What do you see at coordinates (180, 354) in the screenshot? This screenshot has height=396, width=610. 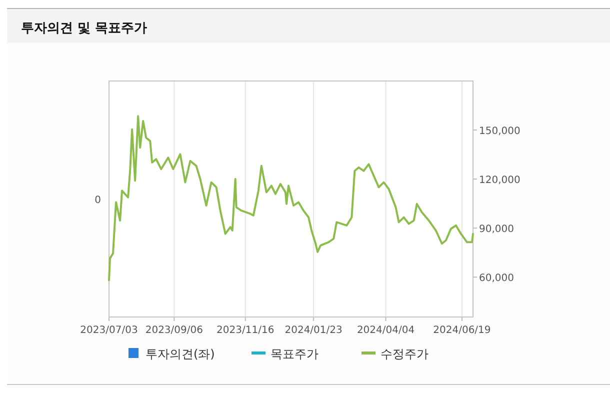 I see `legend-label: 투자의견(좌)` at bounding box center [180, 354].